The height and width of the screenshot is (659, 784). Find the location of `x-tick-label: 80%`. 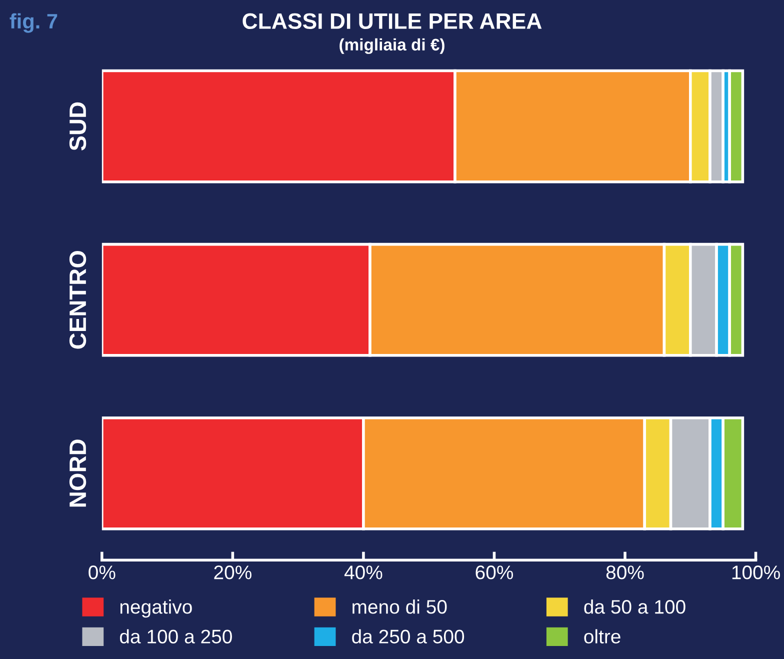

x-tick-label: 80% is located at coordinates (625, 573).